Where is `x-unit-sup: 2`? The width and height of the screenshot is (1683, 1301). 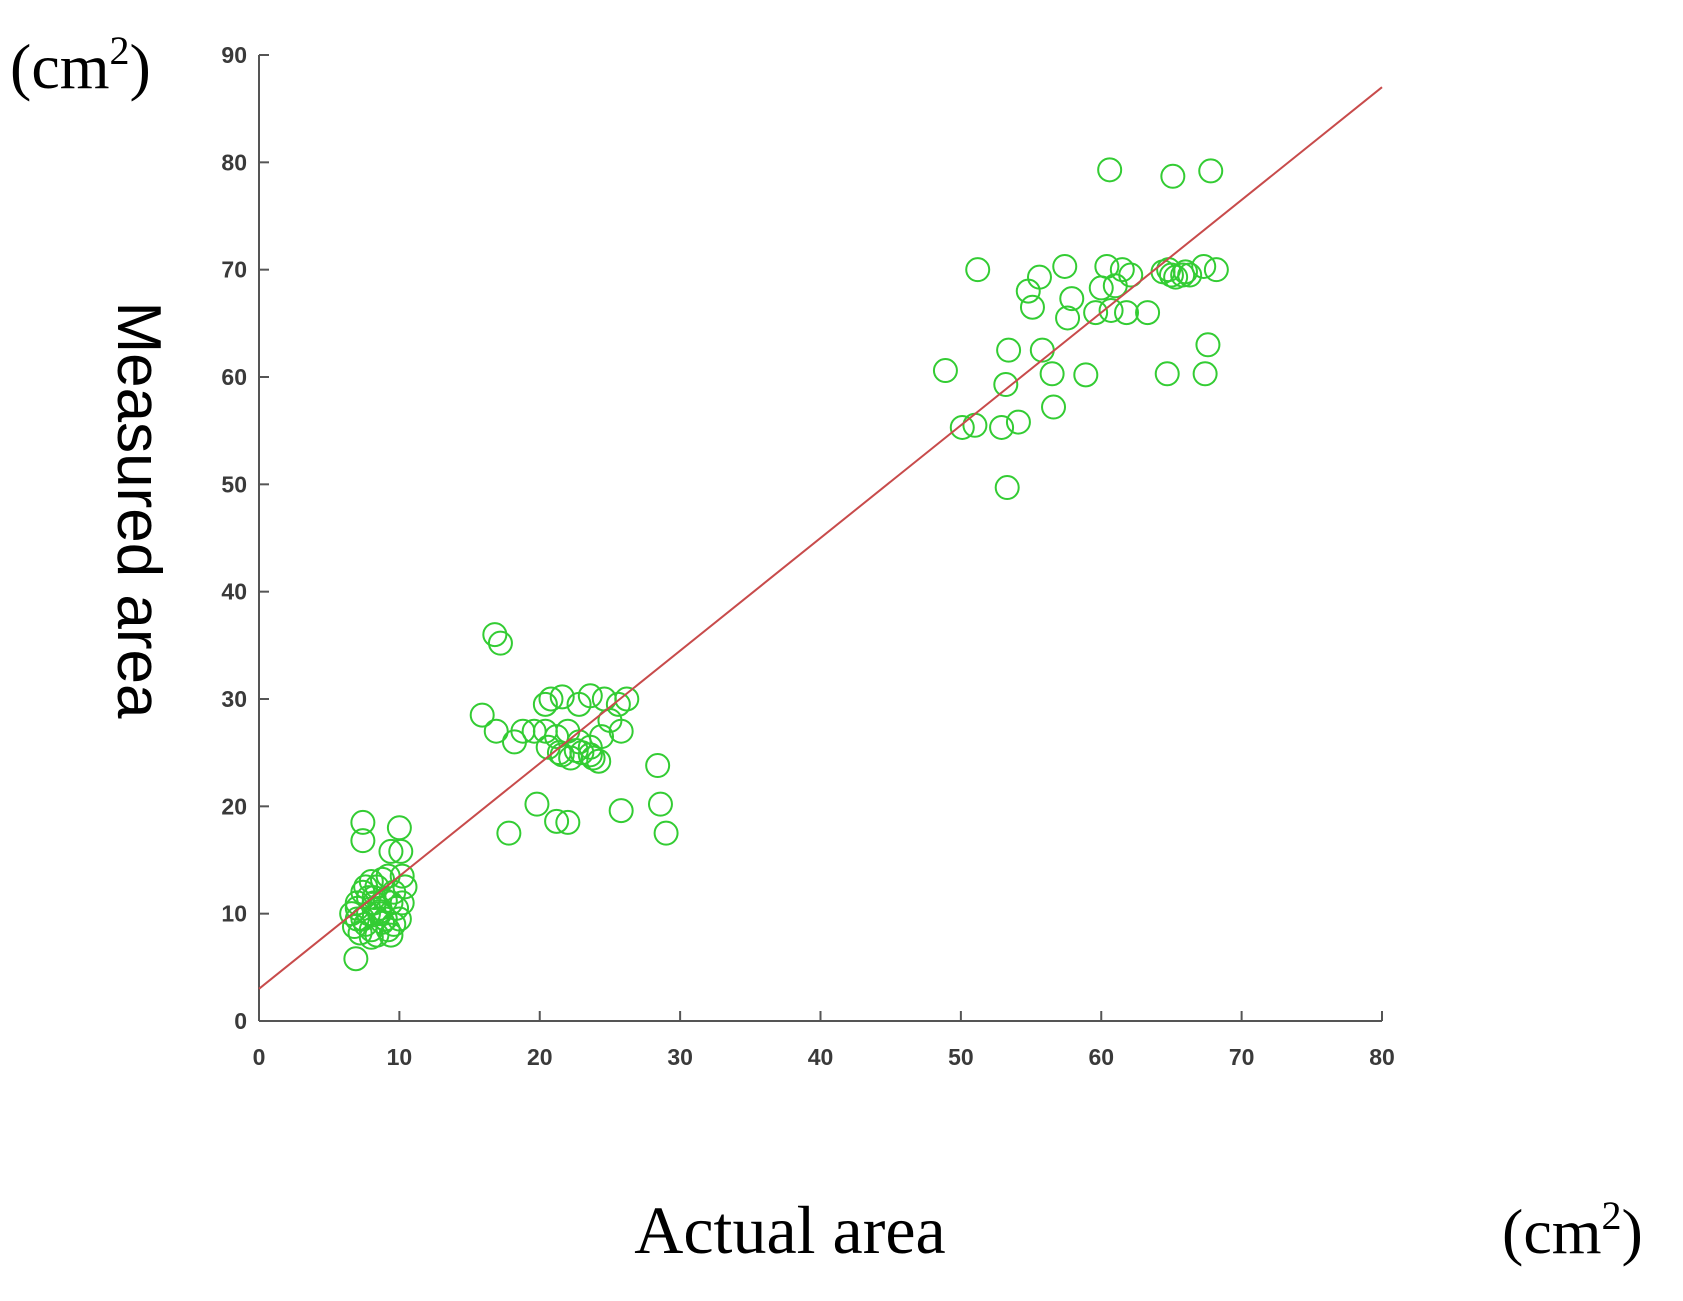 x-unit-sup: 2 is located at coordinates (1612, 1215).